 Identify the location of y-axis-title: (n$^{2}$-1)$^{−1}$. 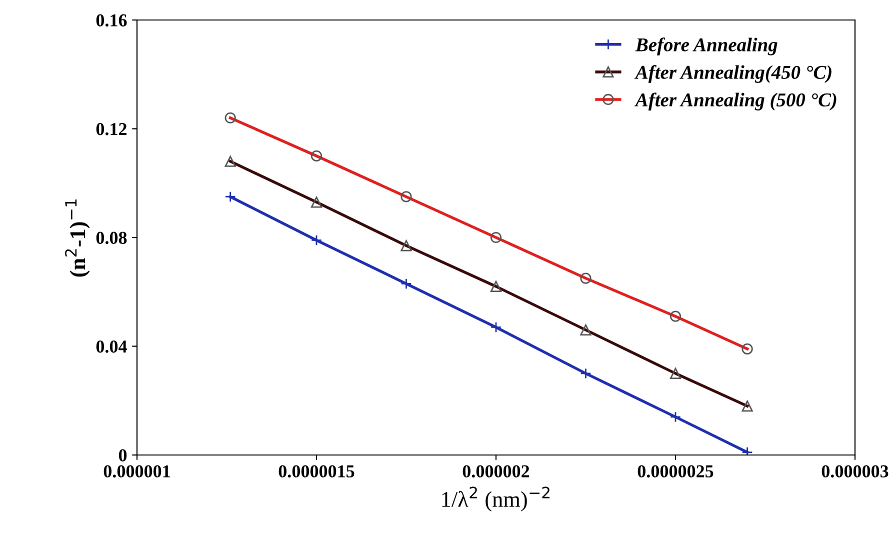
(77, 238).